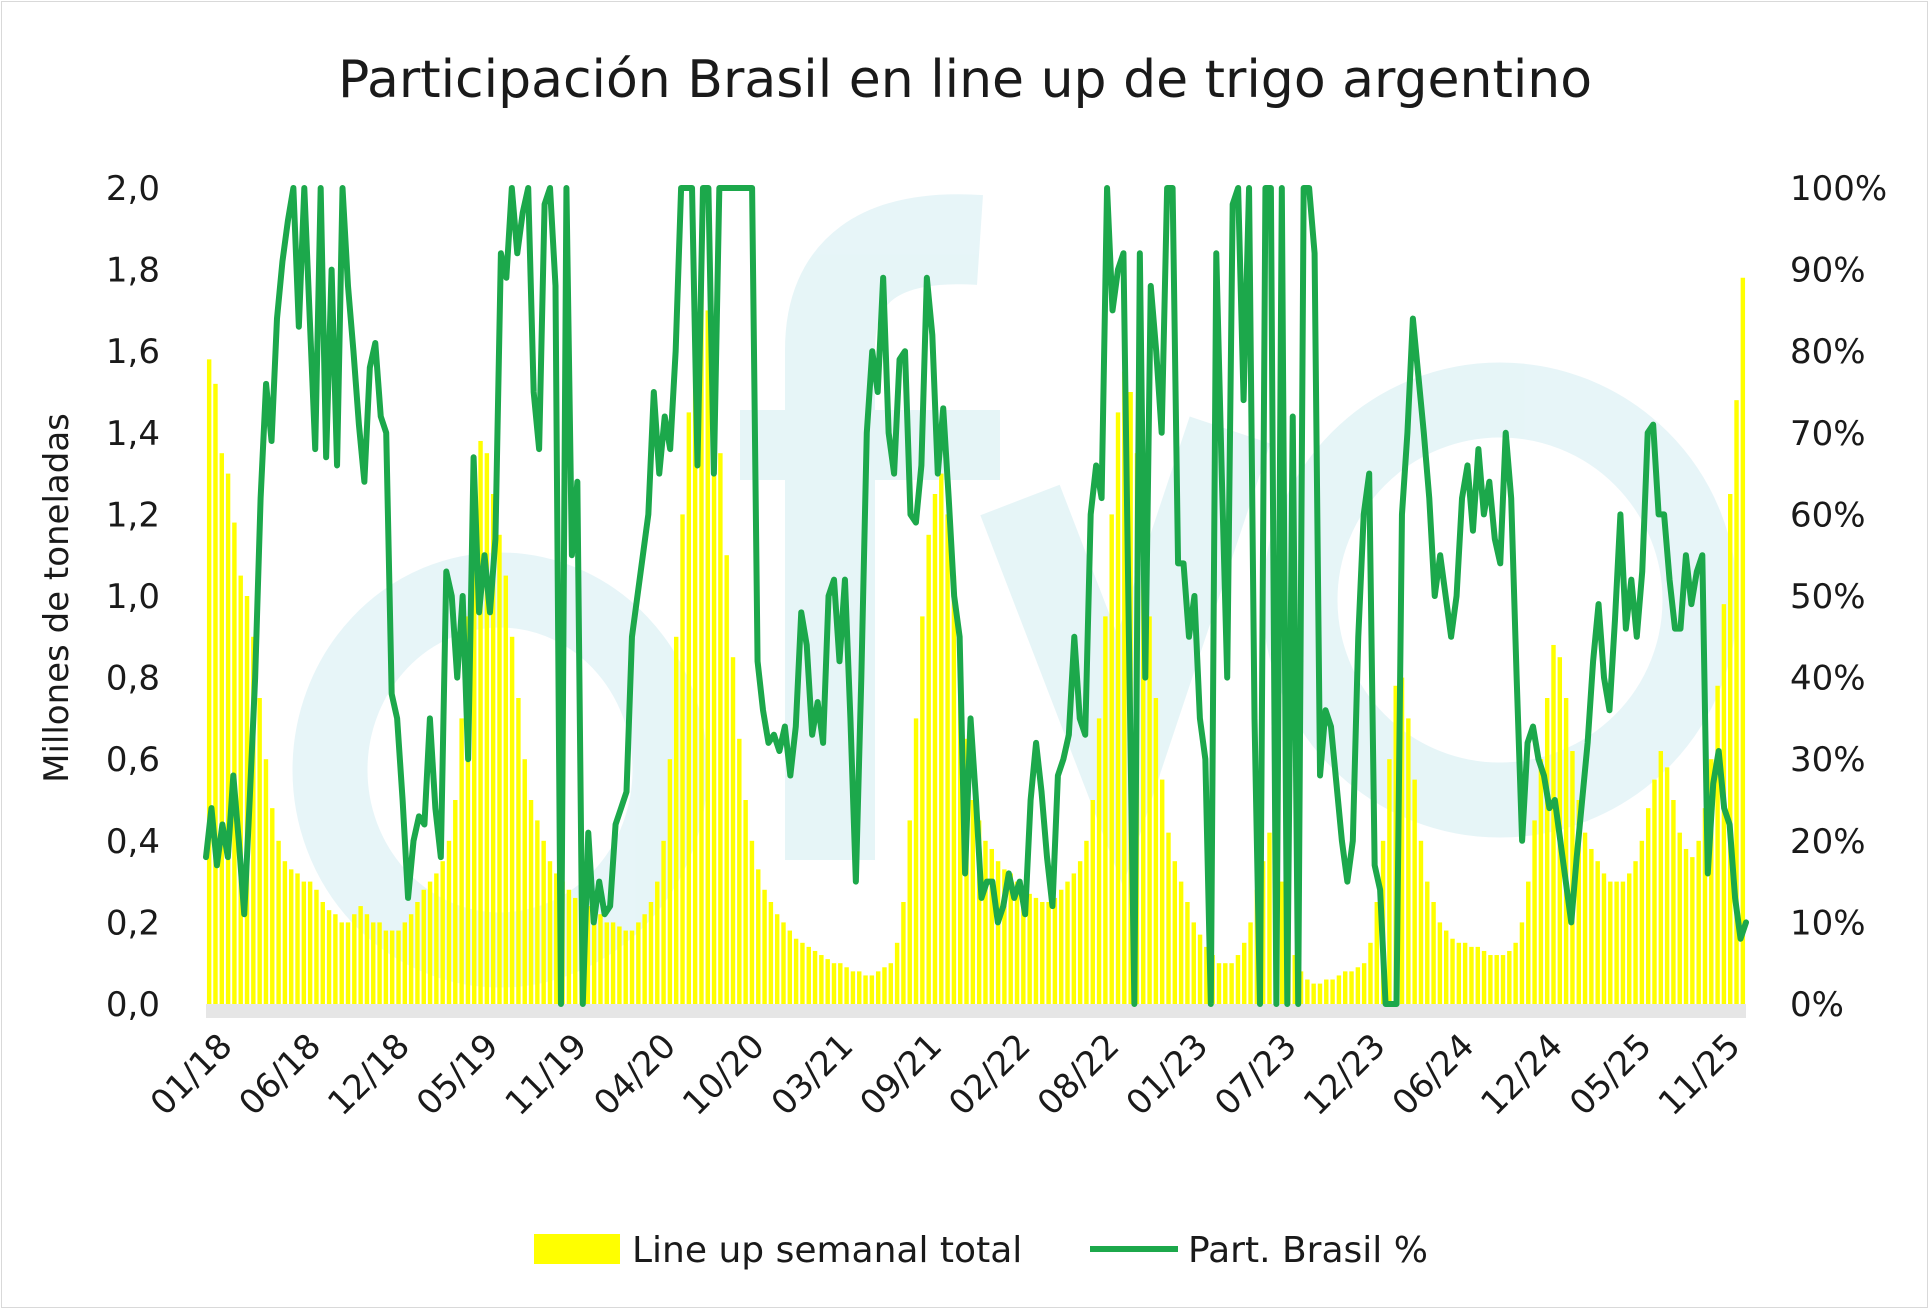 The width and height of the screenshot is (1931, 1311). What do you see at coordinates (458, 1075) in the screenshot?
I see `x-tick-label: 05/19` at bounding box center [458, 1075].